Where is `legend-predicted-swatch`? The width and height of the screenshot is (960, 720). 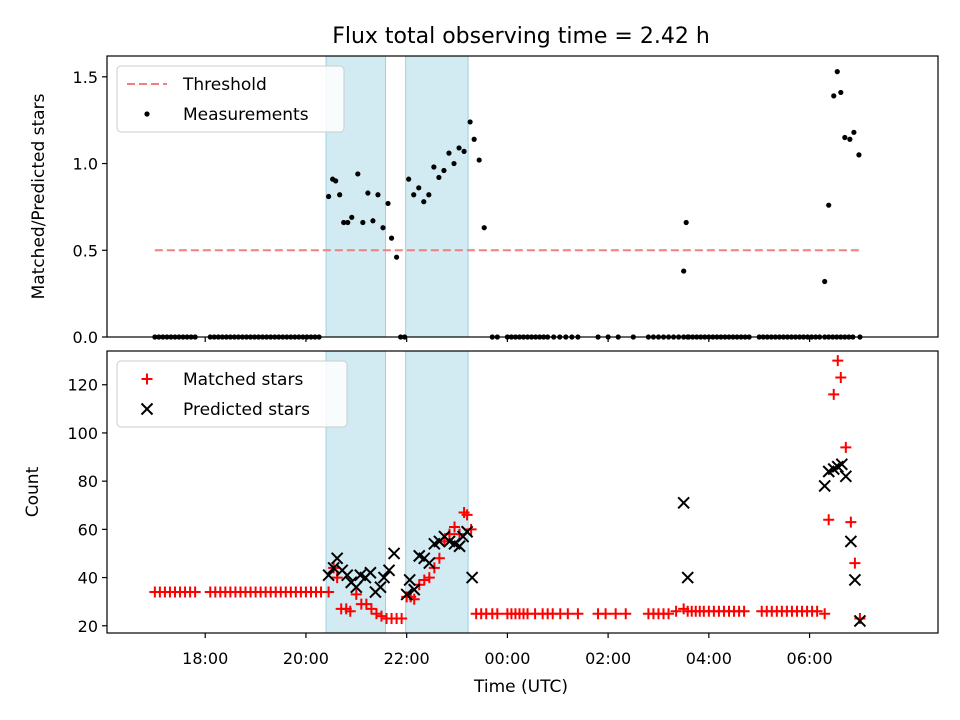 legend-predicted-swatch is located at coordinates (147, 409).